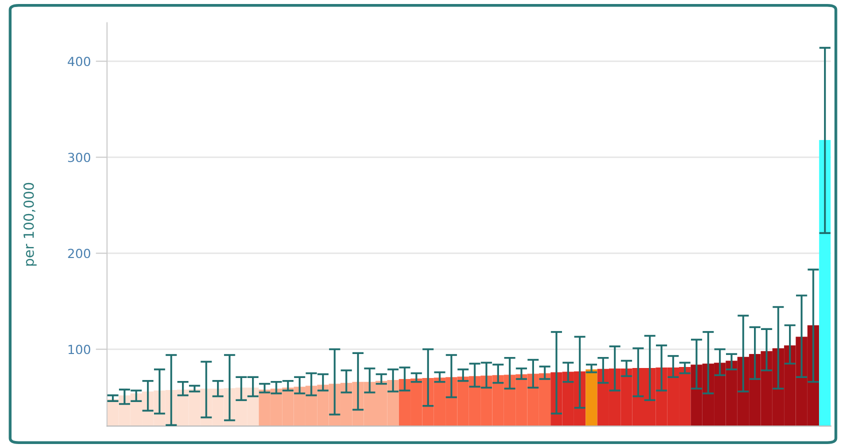 This screenshot has height=448, width=846. What do you see at coordinates (79, 253) in the screenshot?
I see `y-tick-label: 200` at bounding box center [79, 253].